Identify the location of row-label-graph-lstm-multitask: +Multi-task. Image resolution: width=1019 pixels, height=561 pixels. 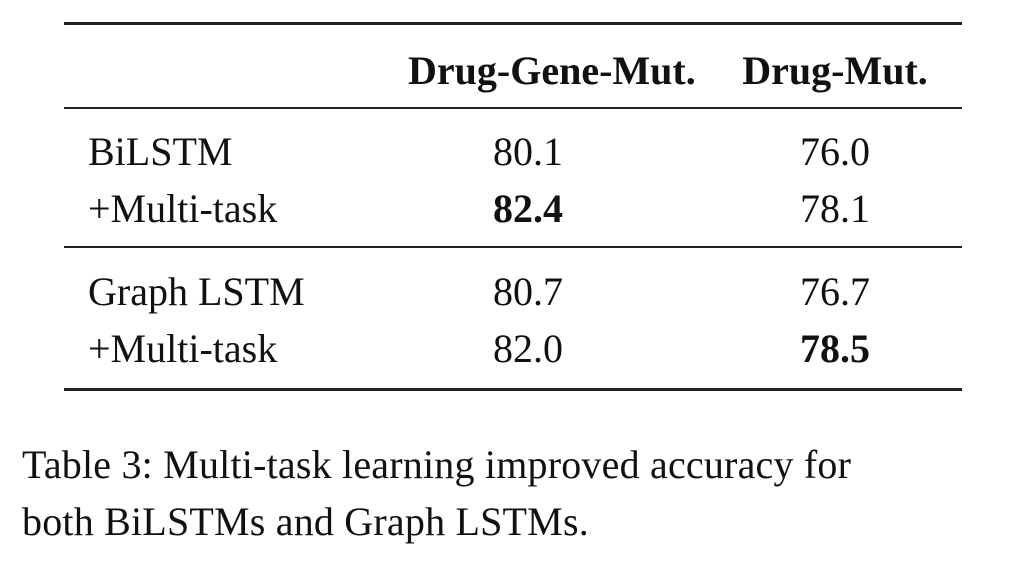
(183, 348).